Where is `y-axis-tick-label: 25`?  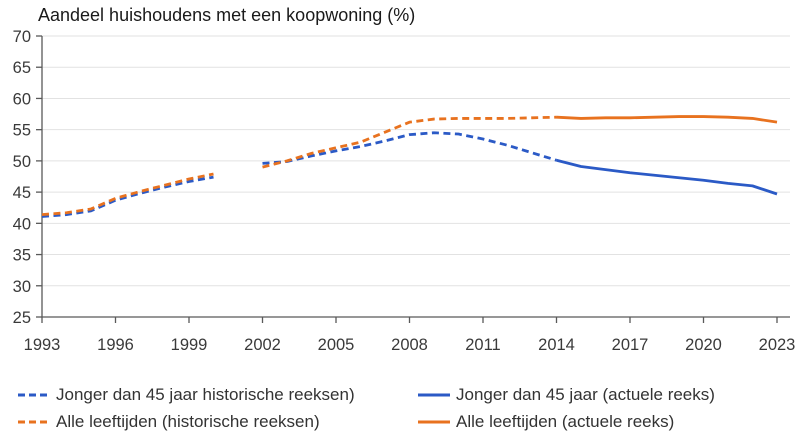
y-axis-tick-label: 25 is located at coordinates (22, 318).